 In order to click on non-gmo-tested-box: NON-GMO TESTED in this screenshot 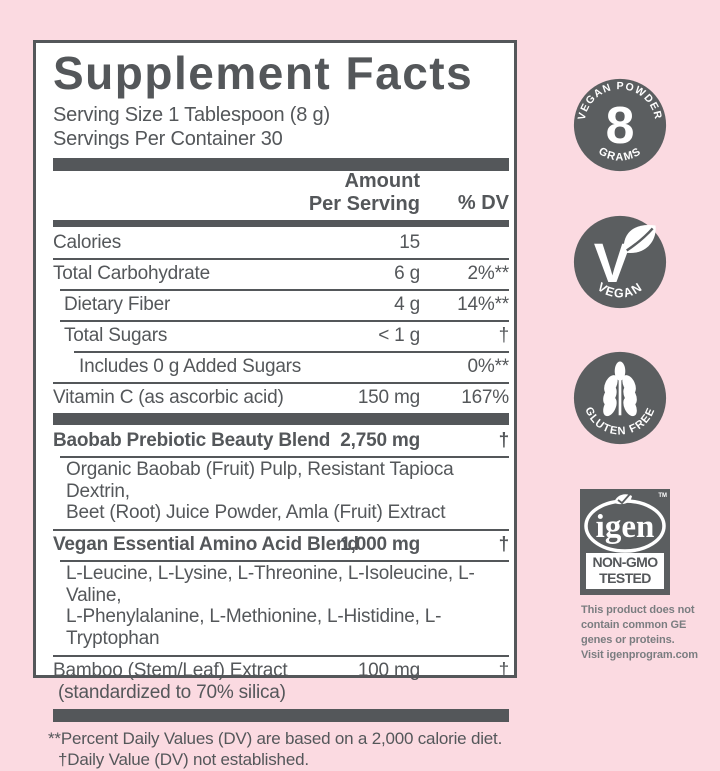, I will do `click(625, 571)`.